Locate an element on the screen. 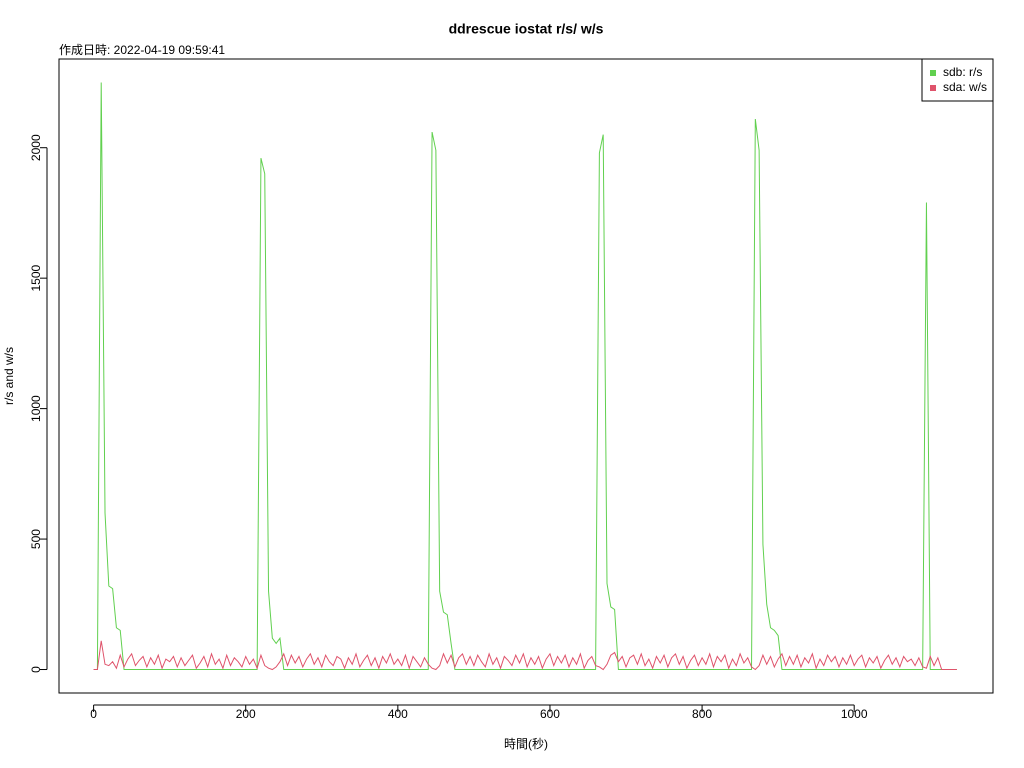 The height and width of the screenshot is (768, 1024). x-tick-label: 600 is located at coordinates (550, 714).